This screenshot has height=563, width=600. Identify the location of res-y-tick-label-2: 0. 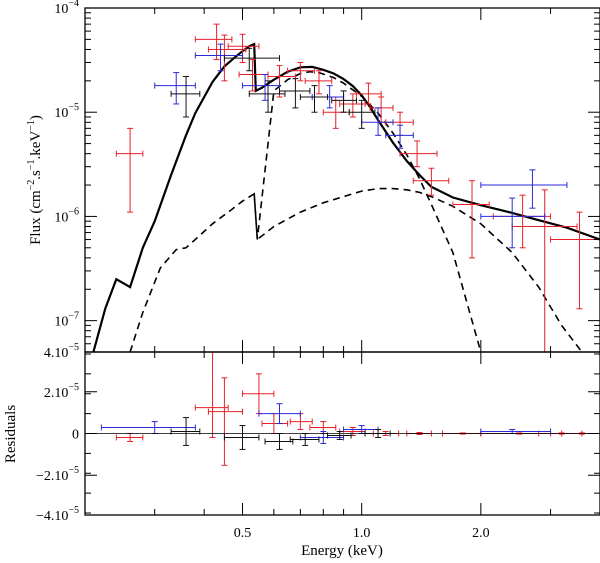
(75, 435).